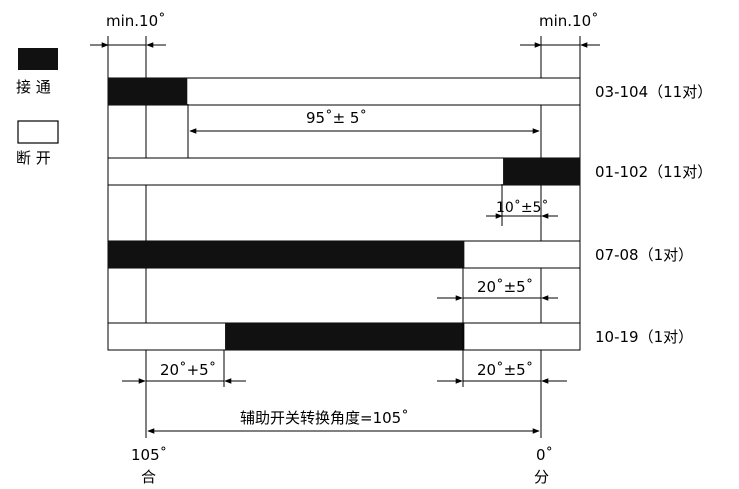 The image size is (739, 489). Describe the element at coordinates (541, 477) in the screenshot. I see `end-state-label: 分` at that location.